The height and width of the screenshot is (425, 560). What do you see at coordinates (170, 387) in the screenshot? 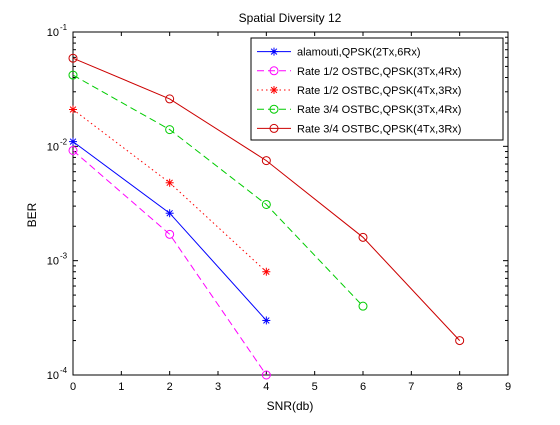
I see `x-tick-label: 2` at bounding box center [170, 387].